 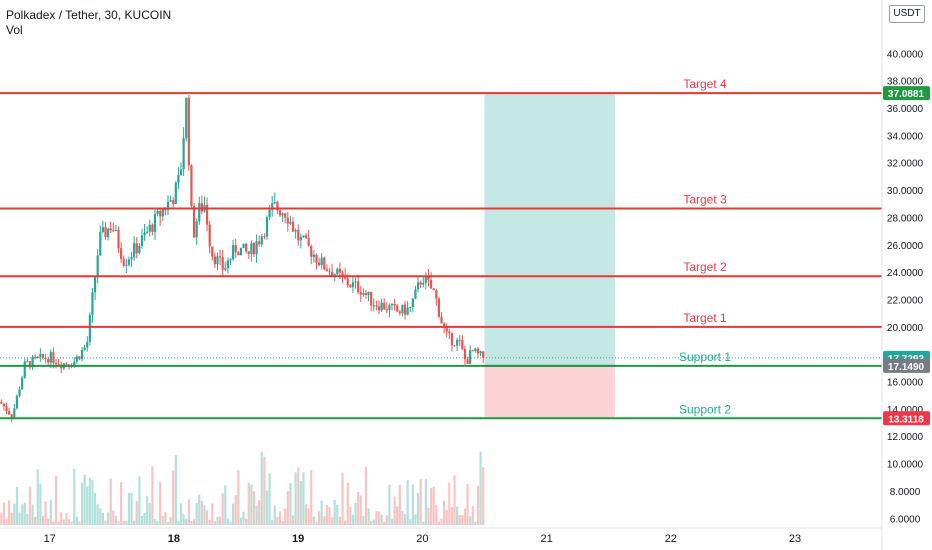 What do you see at coordinates (905, 82) in the screenshot?
I see `price-tick-label: 38.0000` at bounding box center [905, 82].